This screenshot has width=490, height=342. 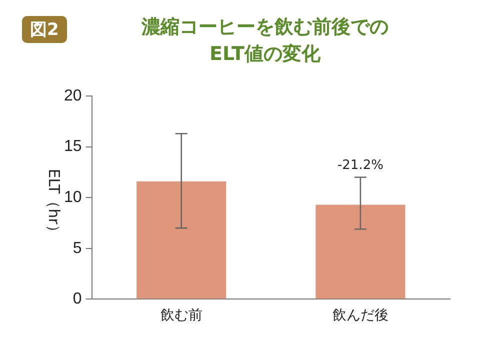 I want to click on x-tick-label: 飲む前, so click(x=181, y=314).